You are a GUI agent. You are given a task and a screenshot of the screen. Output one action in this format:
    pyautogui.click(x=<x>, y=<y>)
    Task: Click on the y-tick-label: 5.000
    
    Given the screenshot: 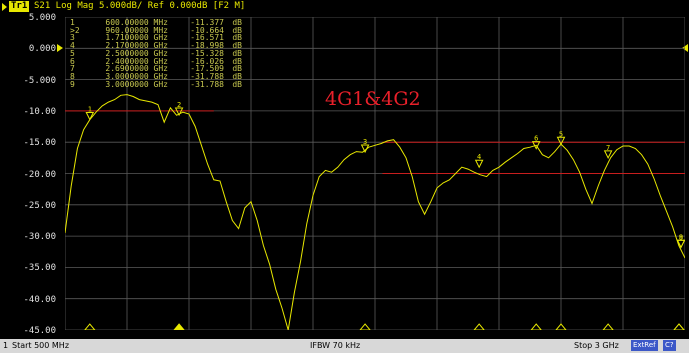 What is the action you would take?
    pyautogui.click(x=42, y=18)
    